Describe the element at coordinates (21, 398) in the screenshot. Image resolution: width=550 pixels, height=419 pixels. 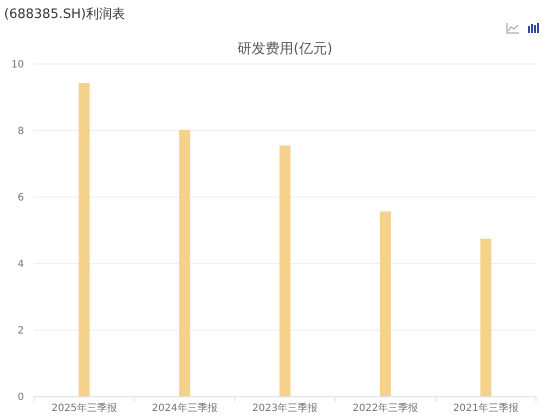
I see `y-tick-label: 0` at that location.